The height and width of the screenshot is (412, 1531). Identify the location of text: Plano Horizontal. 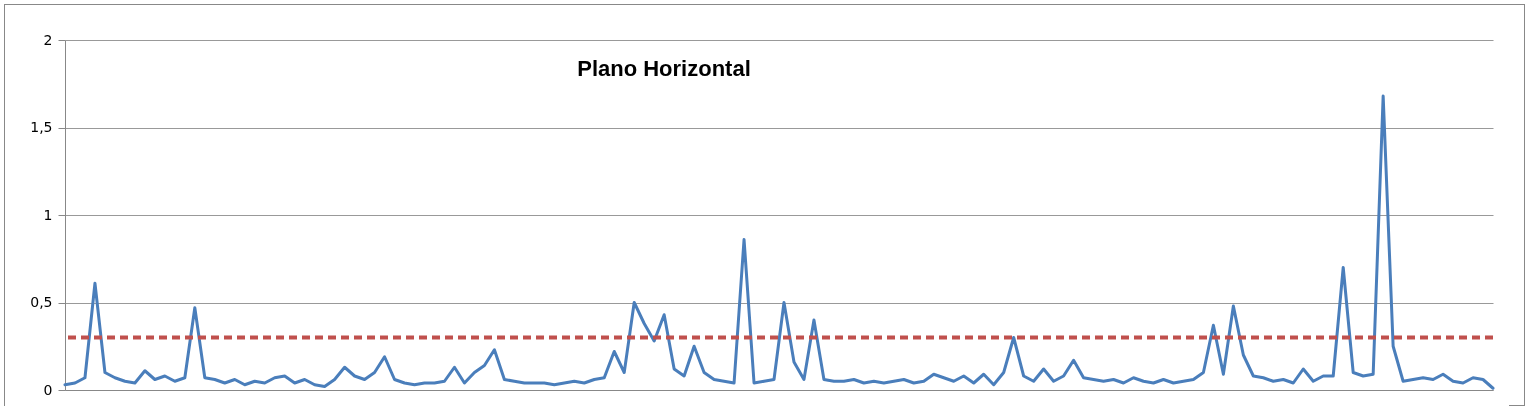
(664, 68).